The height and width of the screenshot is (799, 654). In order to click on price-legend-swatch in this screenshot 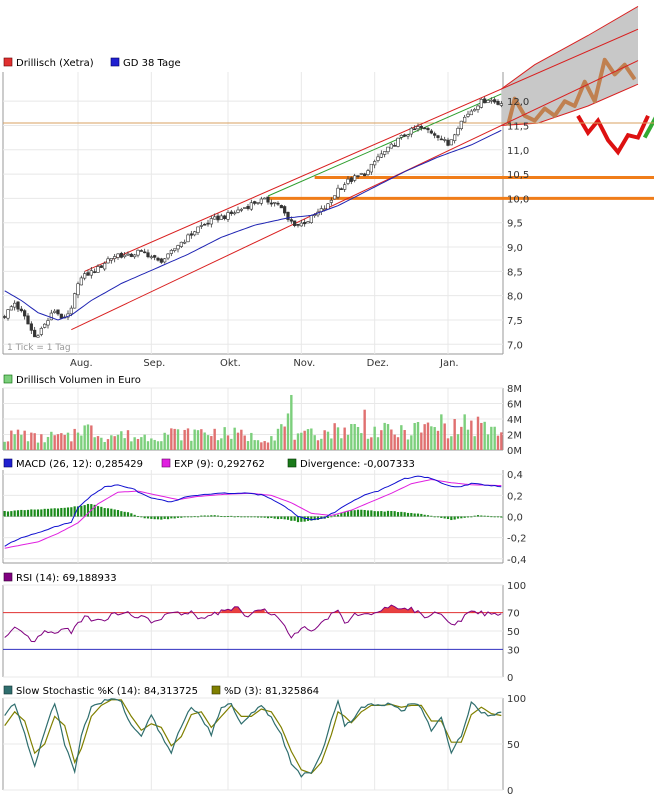, I will do `click(8, 62)`.